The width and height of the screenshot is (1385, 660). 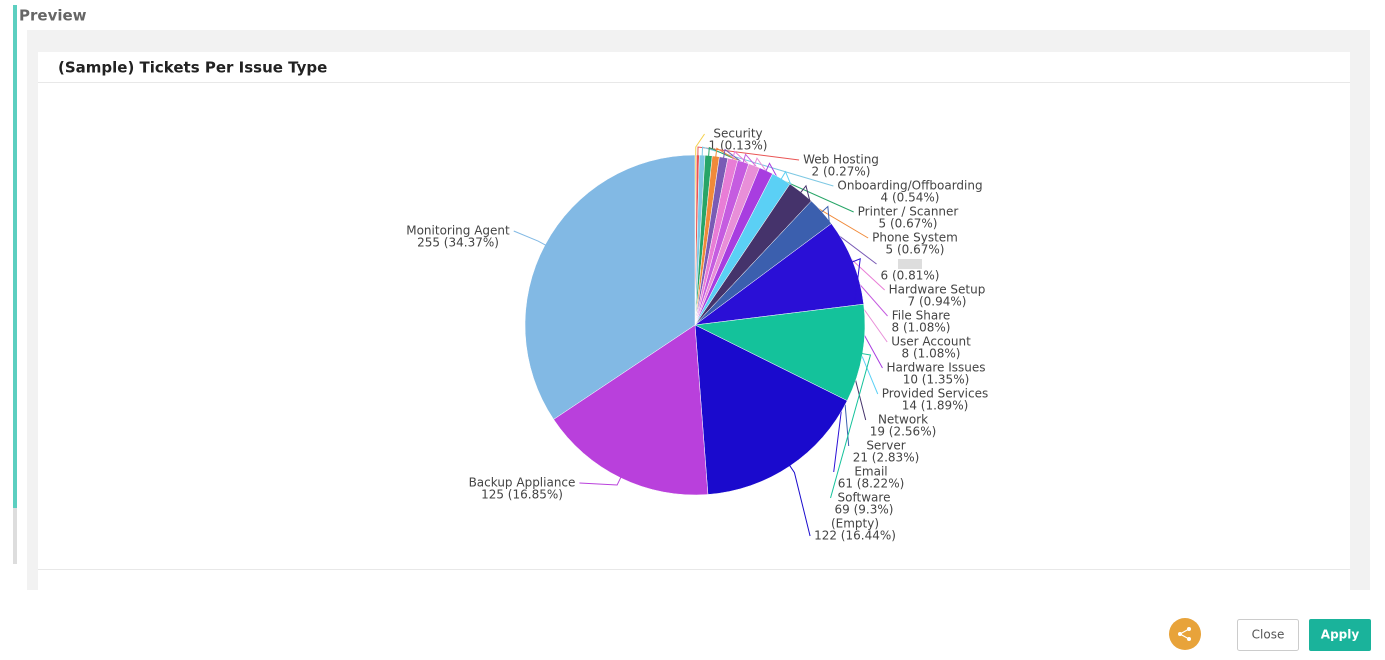 I want to click on slice-label: Security, so click(x=737, y=134).